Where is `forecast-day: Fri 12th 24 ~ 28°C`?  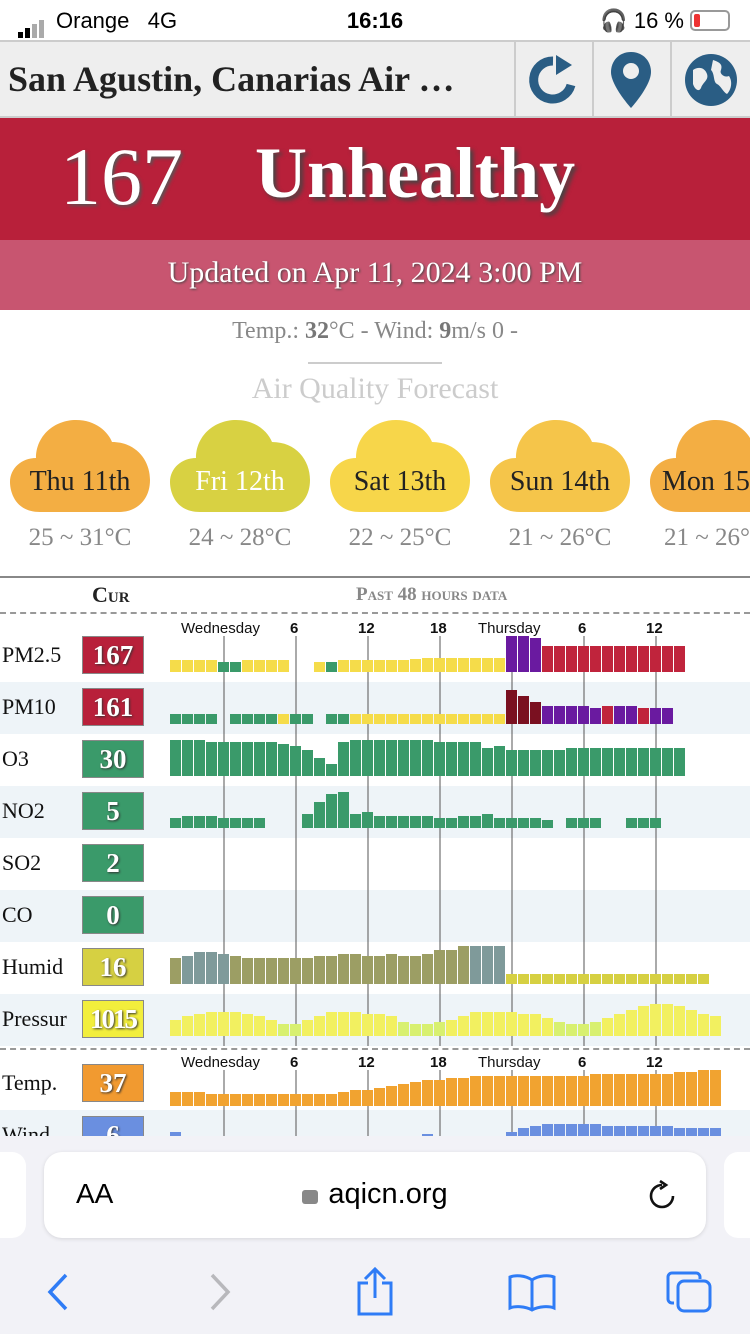
forecast-day: Fri 12th 24 ~ 28°C is located at coordinates (240, 487).